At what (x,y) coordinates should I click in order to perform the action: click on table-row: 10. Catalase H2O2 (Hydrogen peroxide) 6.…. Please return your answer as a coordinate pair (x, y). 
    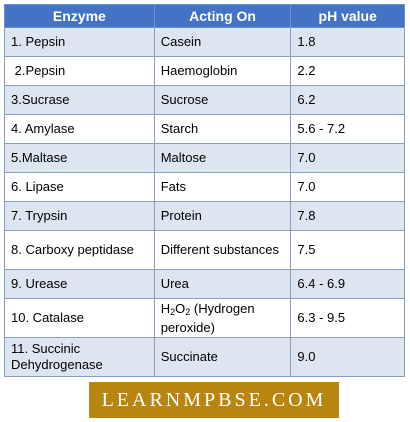
    Looking at the image, I should click on (204, 318).